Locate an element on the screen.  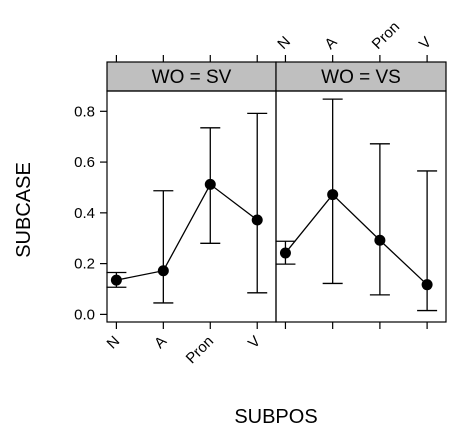
y-axis-title: SUBCASE is located at coordinates (24, 210).